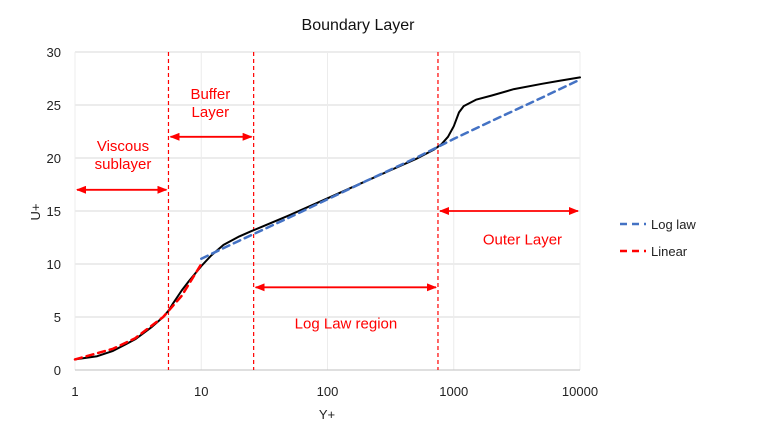 The width and height of the screenshot is (764, 434). Describe the element at coordinates (201, 391) in the screenshot. I see `x-tick-label: 10` at that location.